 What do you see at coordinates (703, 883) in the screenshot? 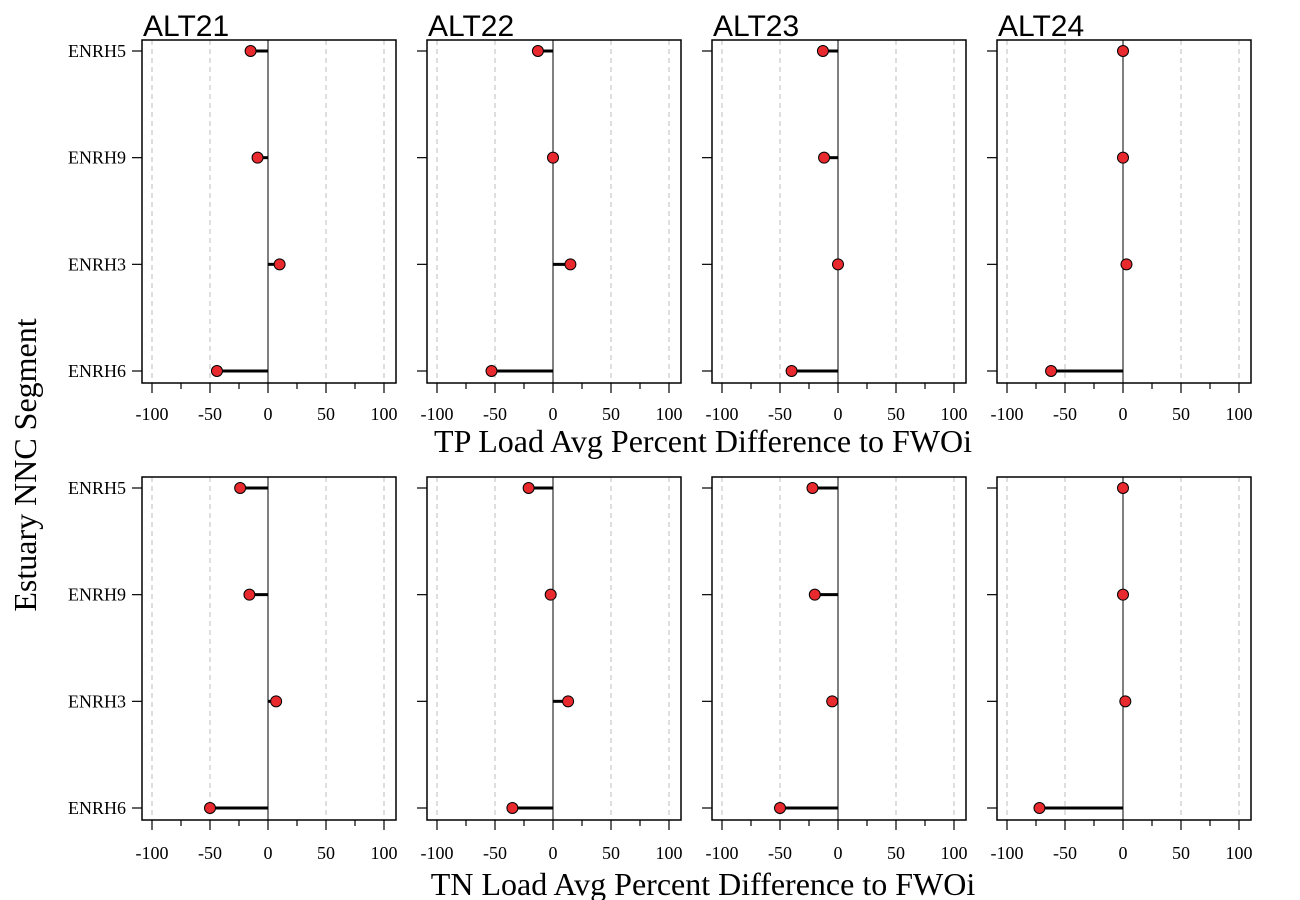
I see `x-axis-title-bottom: TN Load Avg Percent Difference to FWOi` at bounding box center [703, 883].